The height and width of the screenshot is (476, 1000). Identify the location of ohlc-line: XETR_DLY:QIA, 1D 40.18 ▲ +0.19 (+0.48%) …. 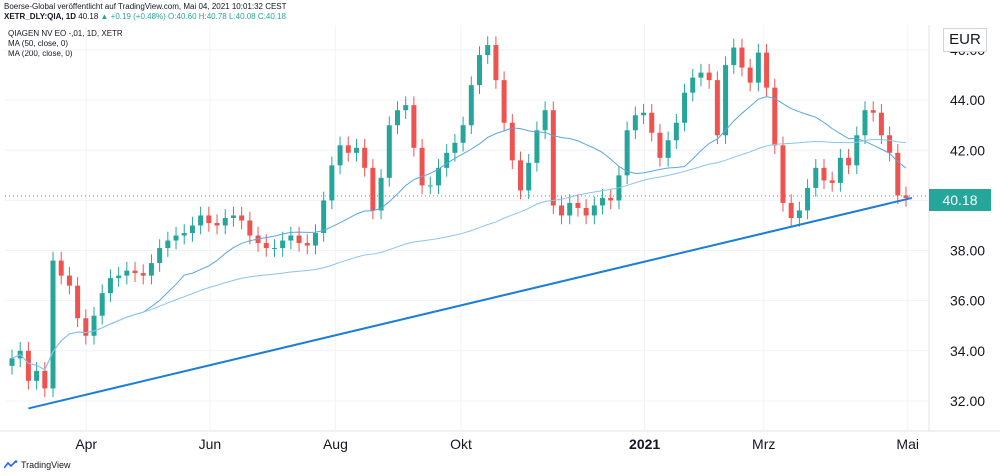
(145, 17).